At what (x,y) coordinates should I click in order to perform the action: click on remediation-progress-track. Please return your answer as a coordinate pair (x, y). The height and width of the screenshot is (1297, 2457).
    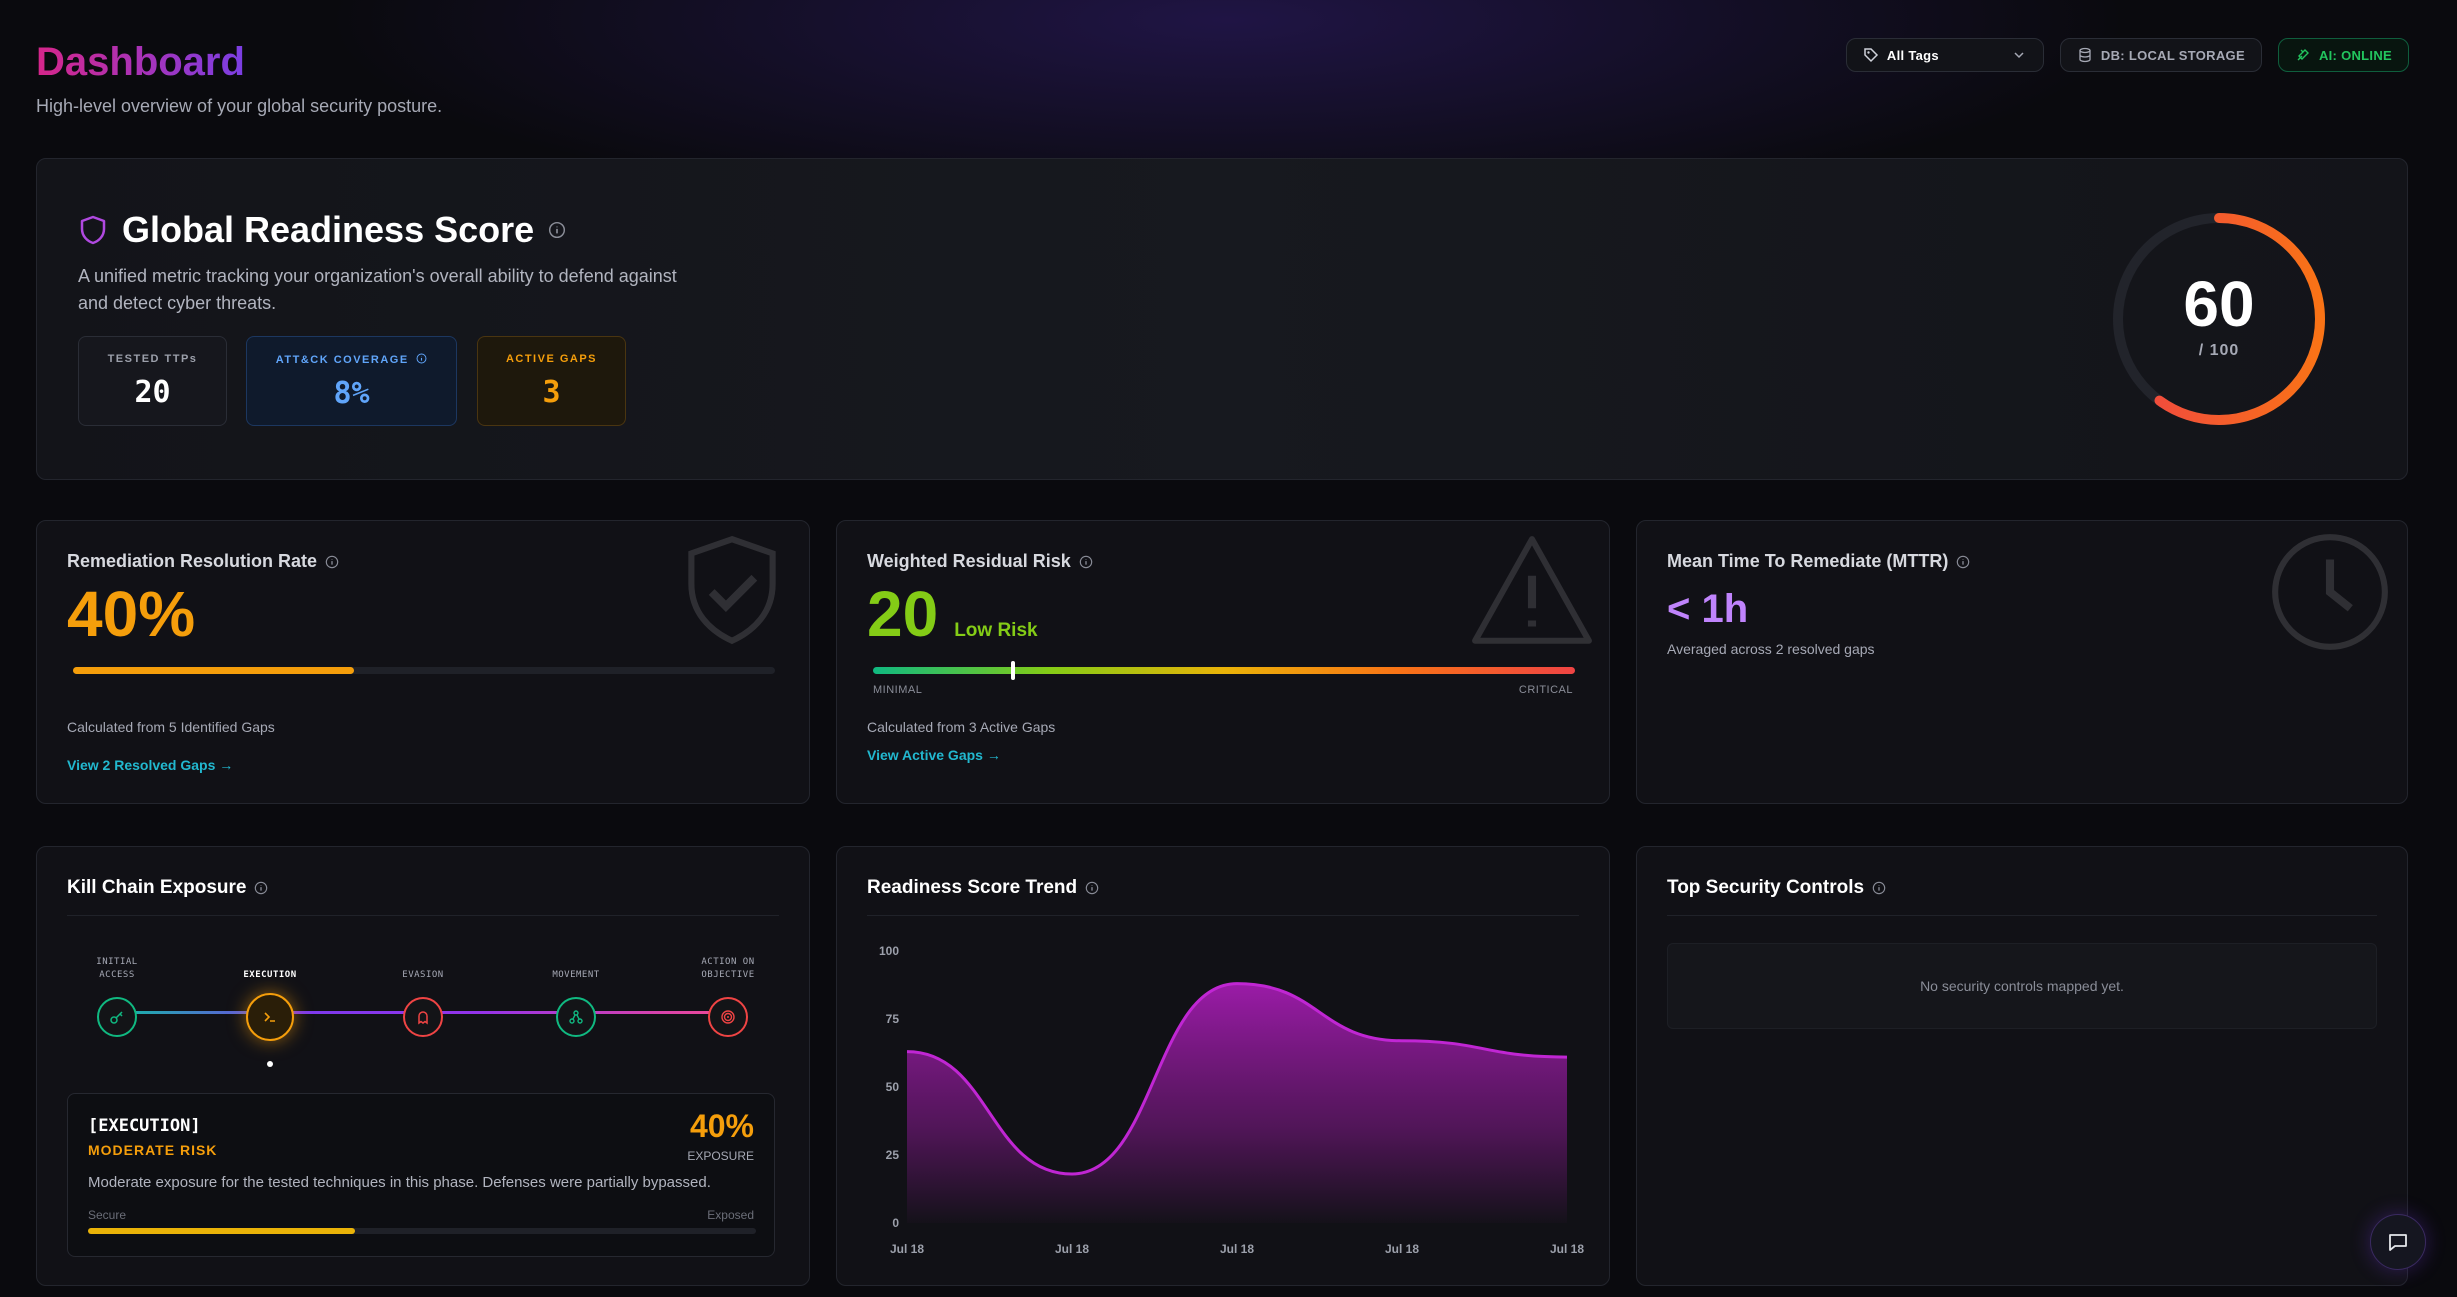
    Looking at the image, I should click on (424, 670).